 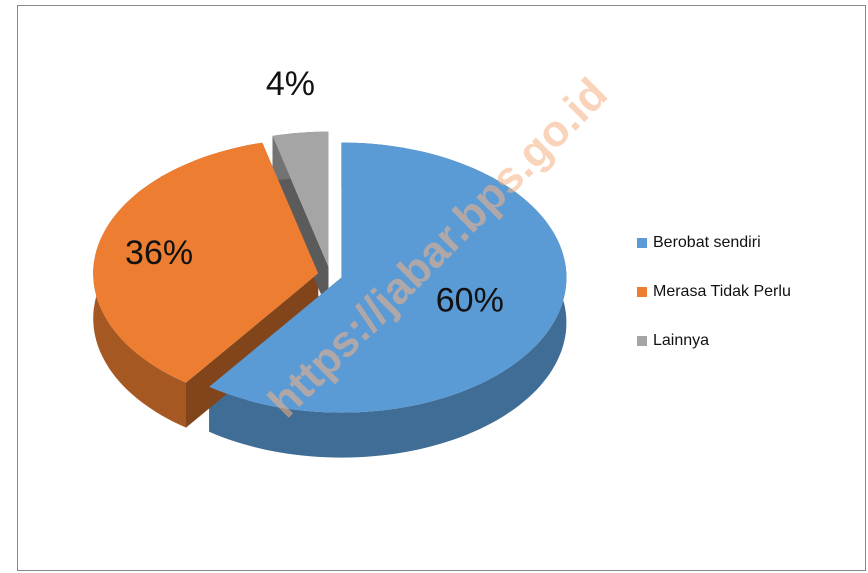 What do you see at coordinates (707, 242) in the screenshot?
I see `legend-label: Berobat sendiri` at bounding box center [707, 242].